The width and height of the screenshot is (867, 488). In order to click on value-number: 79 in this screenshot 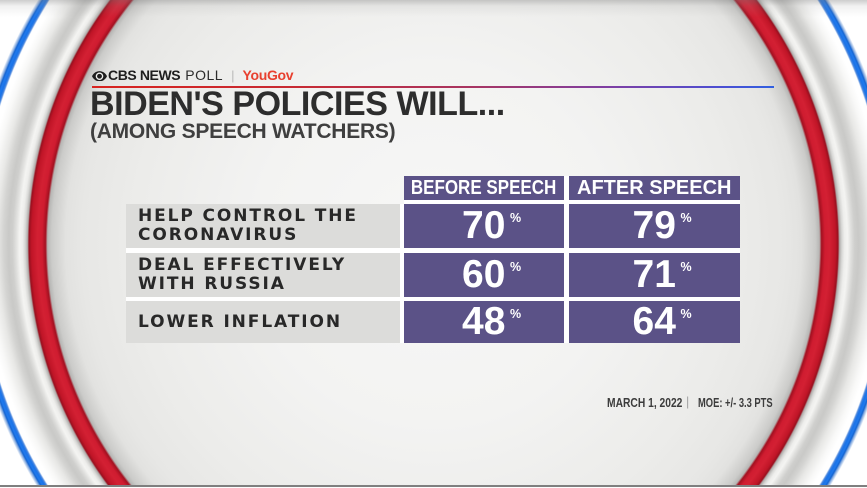, I will do `click(654, 226)`.